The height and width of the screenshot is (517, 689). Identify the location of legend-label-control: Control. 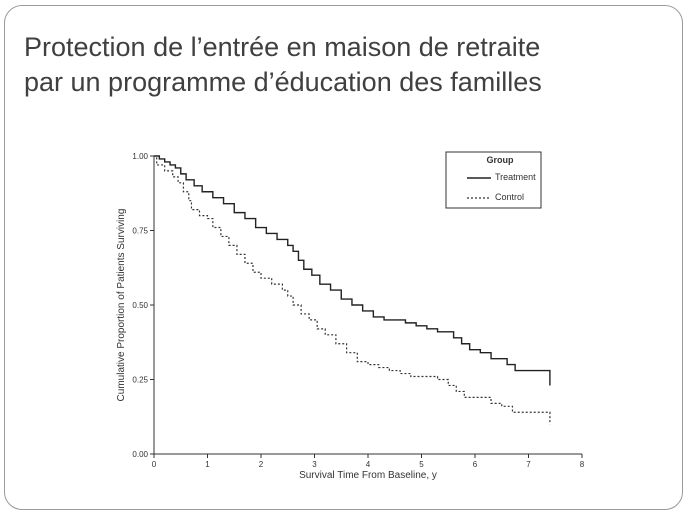
(509, 197).